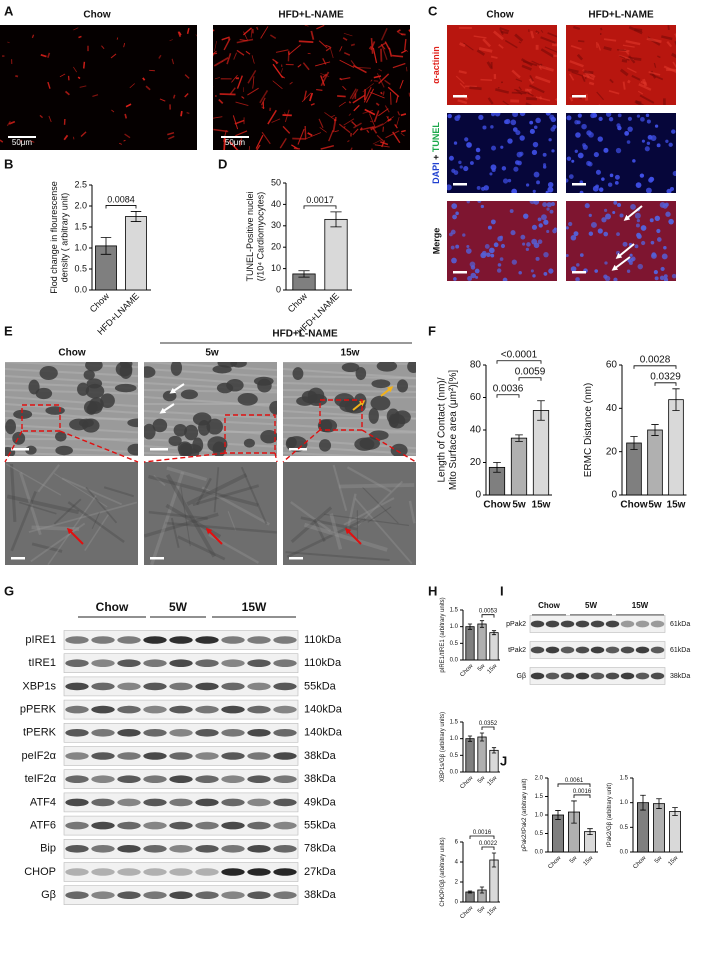 The width and height of the screenshot is (709, 960). Describe the element at coordinates (212, 353) in the screenshot. I see `group-label: 5w` at that location.